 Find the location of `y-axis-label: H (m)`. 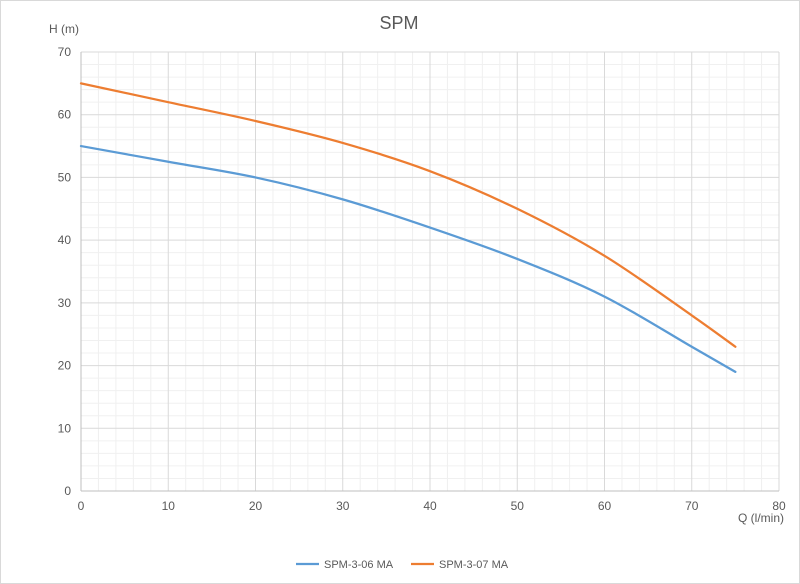

y-axis-label: H (m) is located at coordinates (64, 29).